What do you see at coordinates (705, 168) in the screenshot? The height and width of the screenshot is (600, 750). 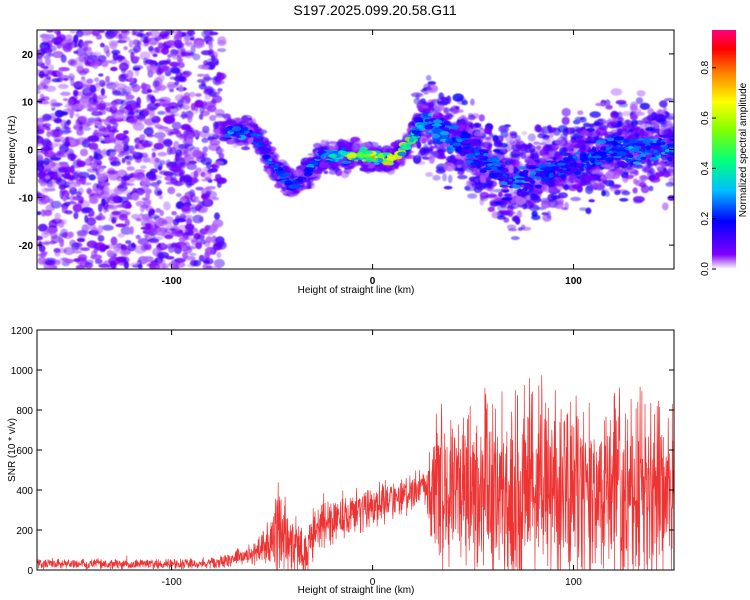 I see `colorbar-tick-label: 0.4` at bounding box center [705, 168].